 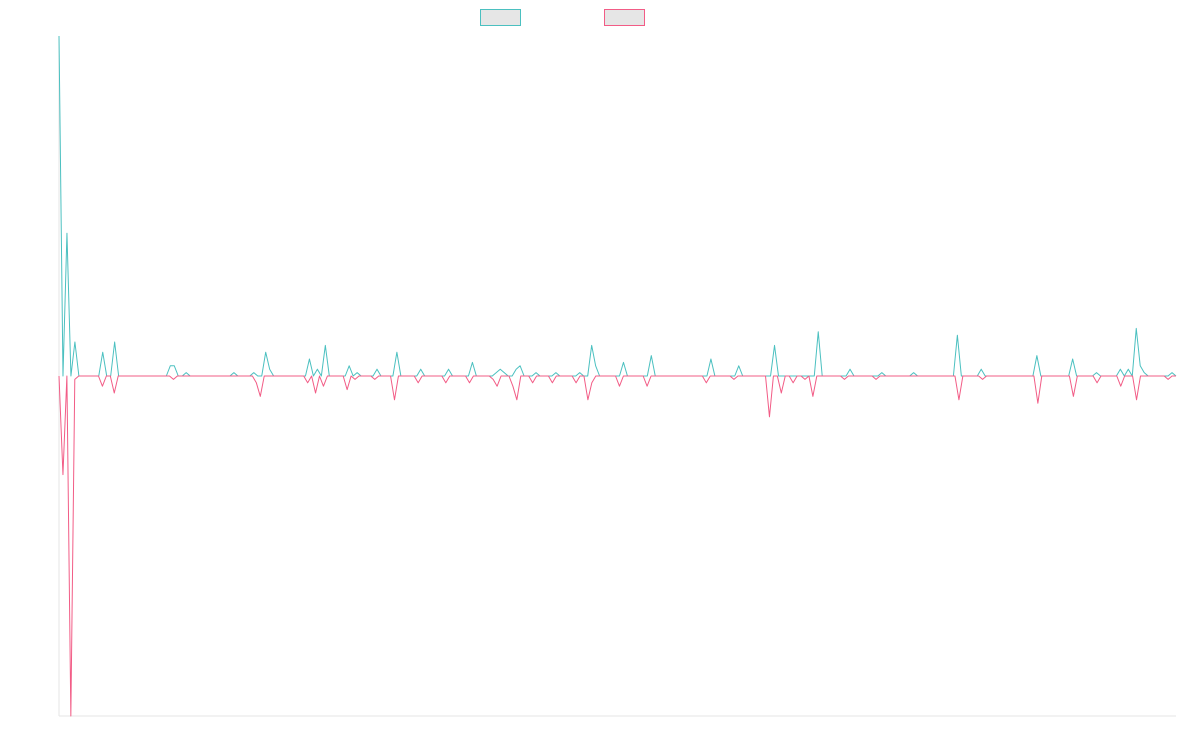 What do you see at coordinates (562, 17) in the screenshot?
I see `legend` at bounding box center [562, 17].